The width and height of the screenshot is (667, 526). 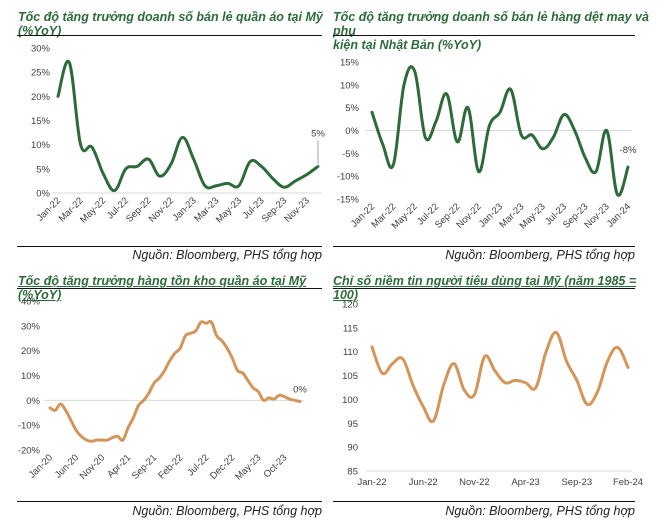 I want to click on y-tick-label: 105, so click(x=350, y=376).